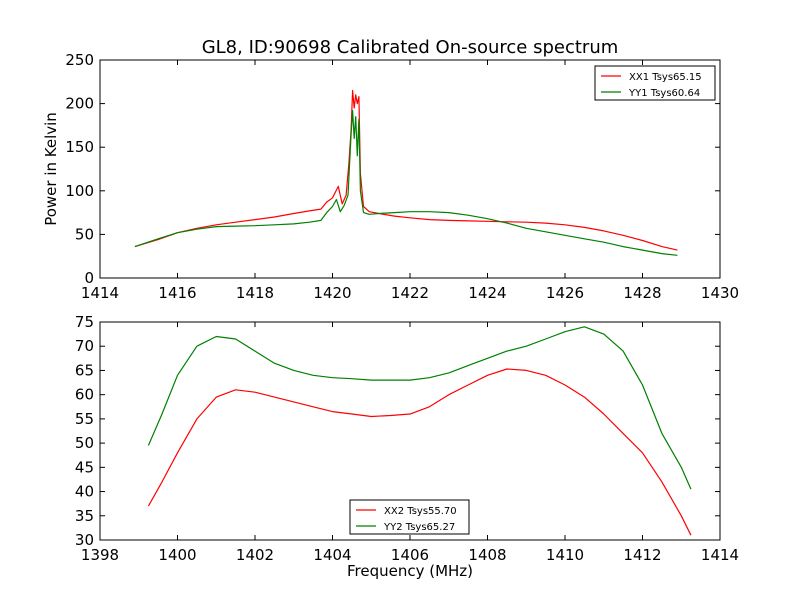 The width and height of the screenshot is (800, 600). What do you see at coordinates (332, 555) in the screenshot?
I see `x-tick-label: 1404` at bounding box center [332, 555].